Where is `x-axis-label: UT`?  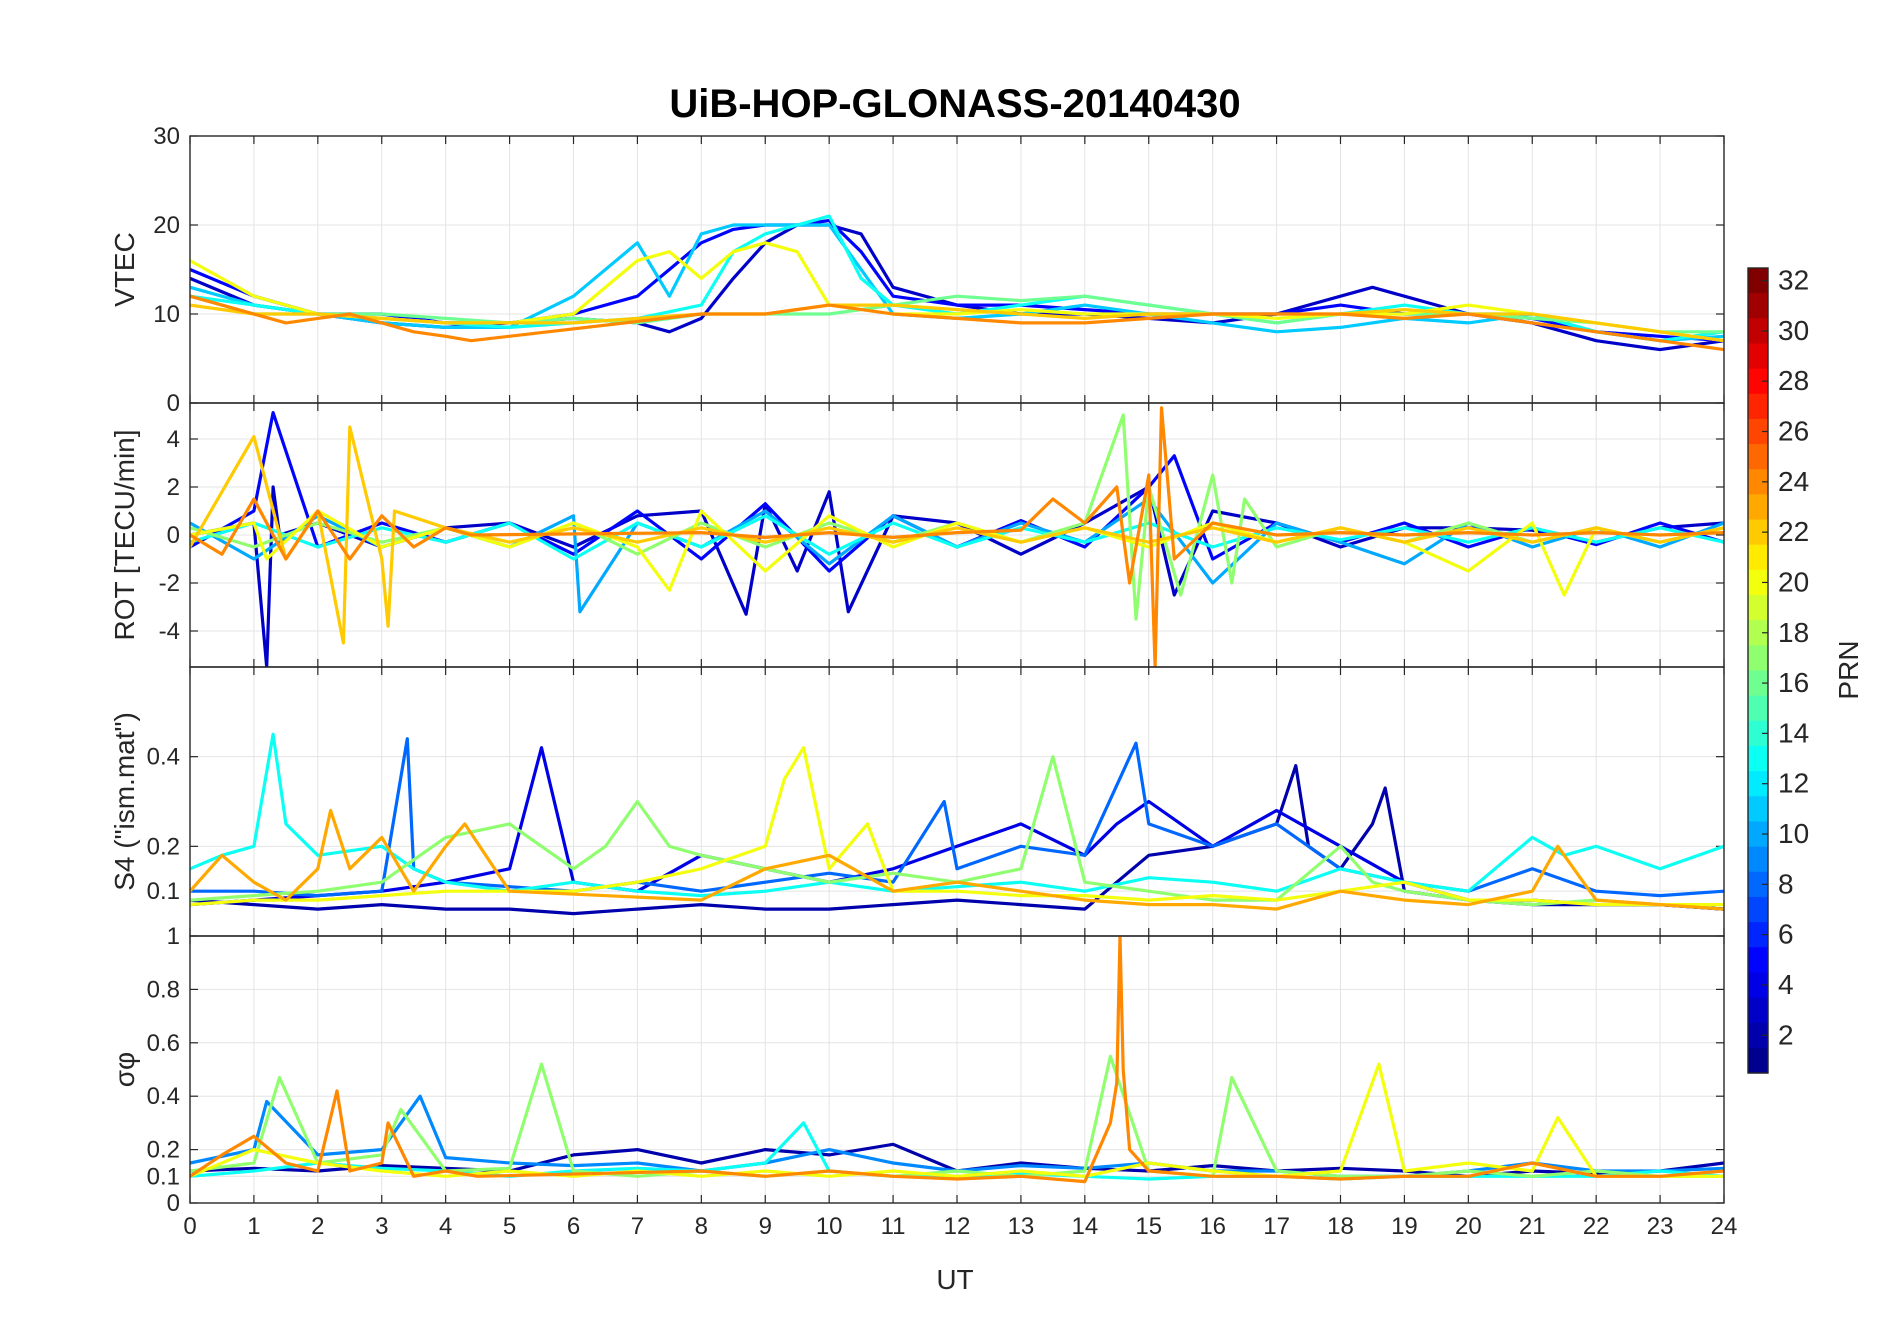
x-axis-label: UT is located at coordinates (954, 1279).